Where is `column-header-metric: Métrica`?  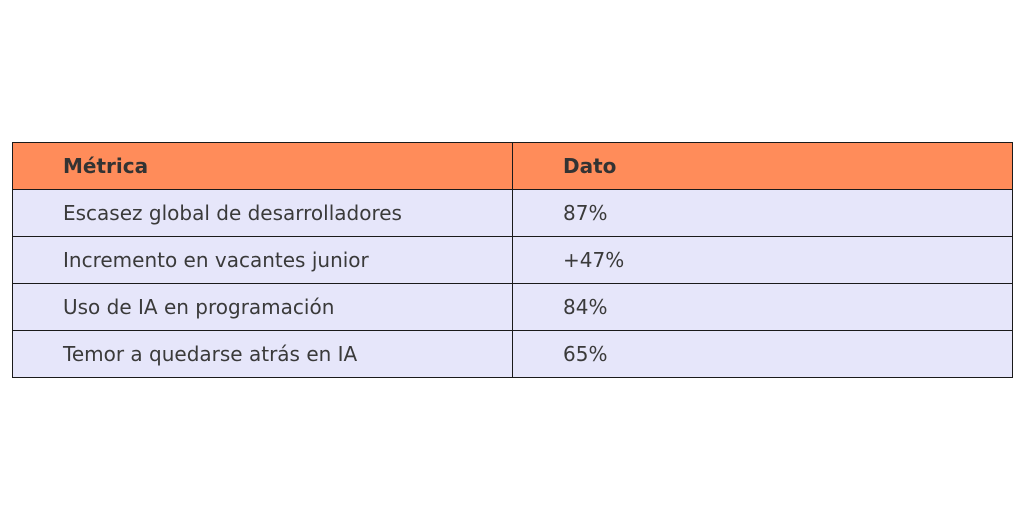 column-header-metric: Métrica is located at coordinates (262, 166).